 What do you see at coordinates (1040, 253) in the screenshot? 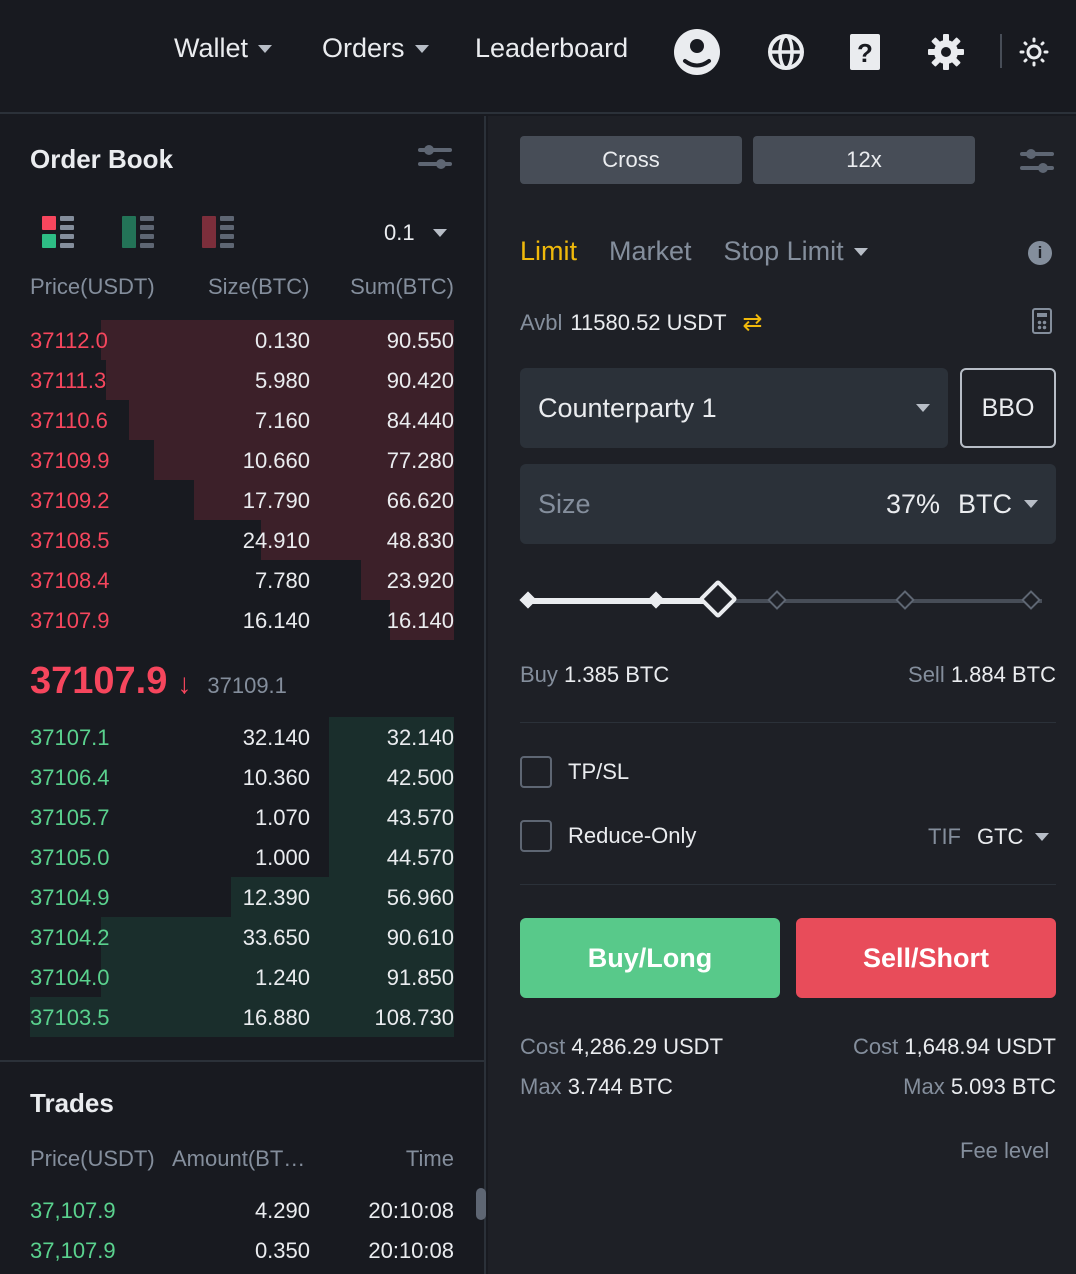
I see `info-icon: i` at bounding box center [1040, 253].